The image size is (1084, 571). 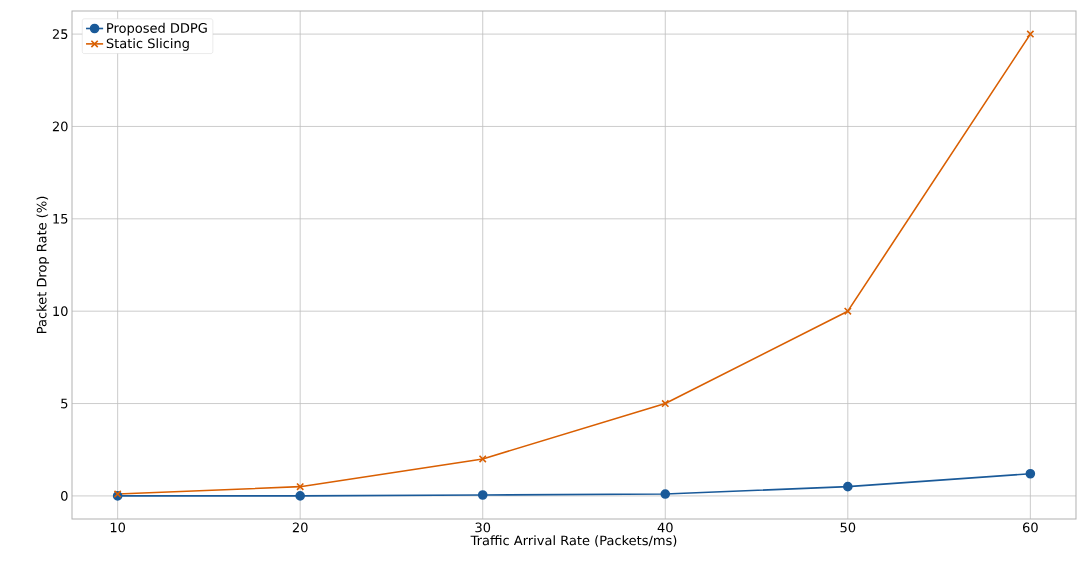 What do you see at coordinates (60, 34) in the screenshot?
I see `y-tick-label: 25` at bounding box center [60, 34].